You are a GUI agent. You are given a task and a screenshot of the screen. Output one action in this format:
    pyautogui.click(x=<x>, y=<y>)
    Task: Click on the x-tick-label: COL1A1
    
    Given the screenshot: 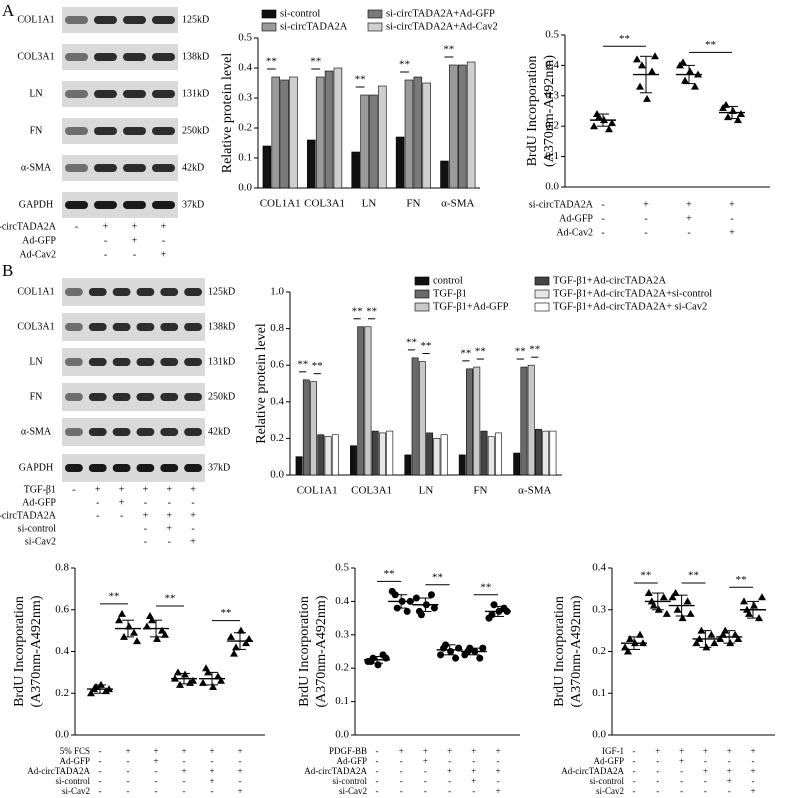 What is the action you would take?
    pyautogui.click(x=280, y=204)
    